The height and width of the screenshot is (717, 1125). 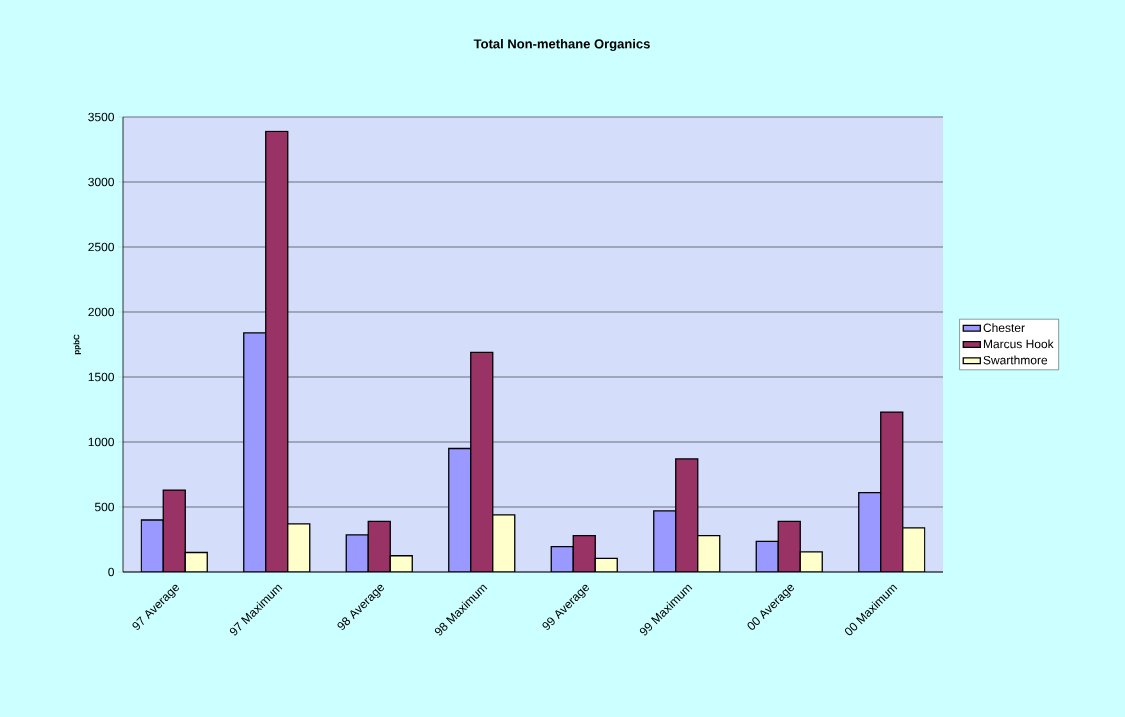 I want to click on y-tick-label: 2500, so click(x=101, y=247).